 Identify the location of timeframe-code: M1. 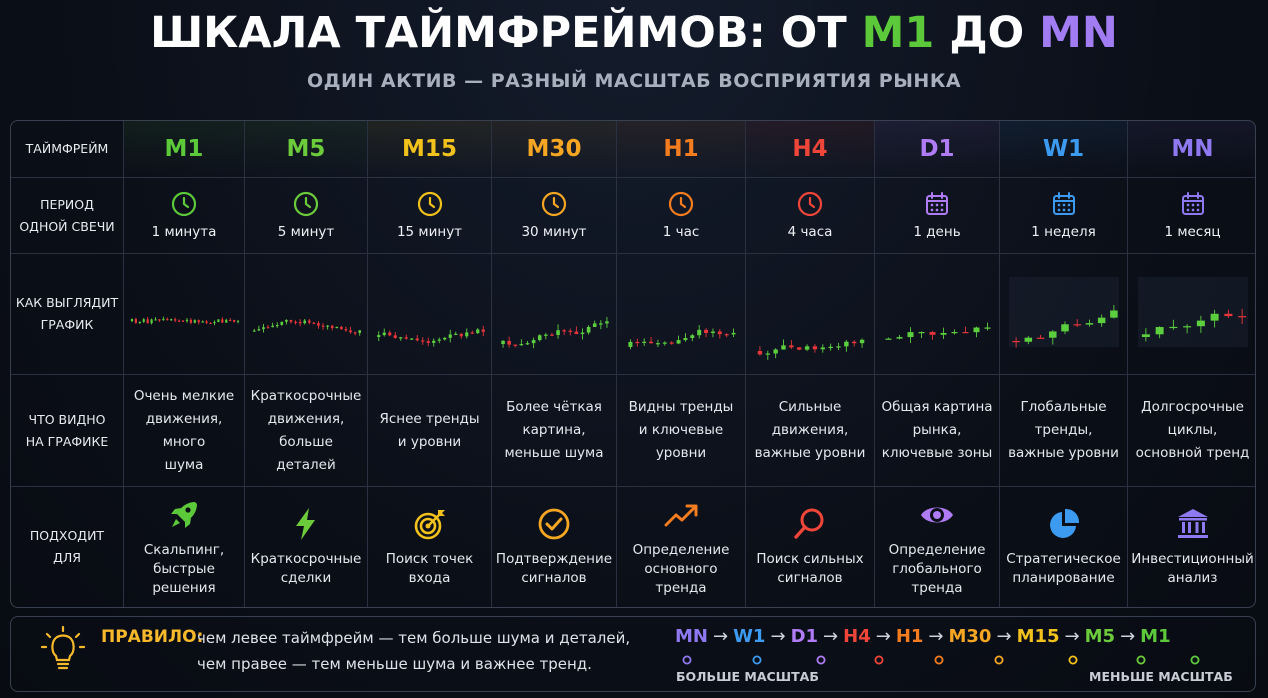
(184, 149).